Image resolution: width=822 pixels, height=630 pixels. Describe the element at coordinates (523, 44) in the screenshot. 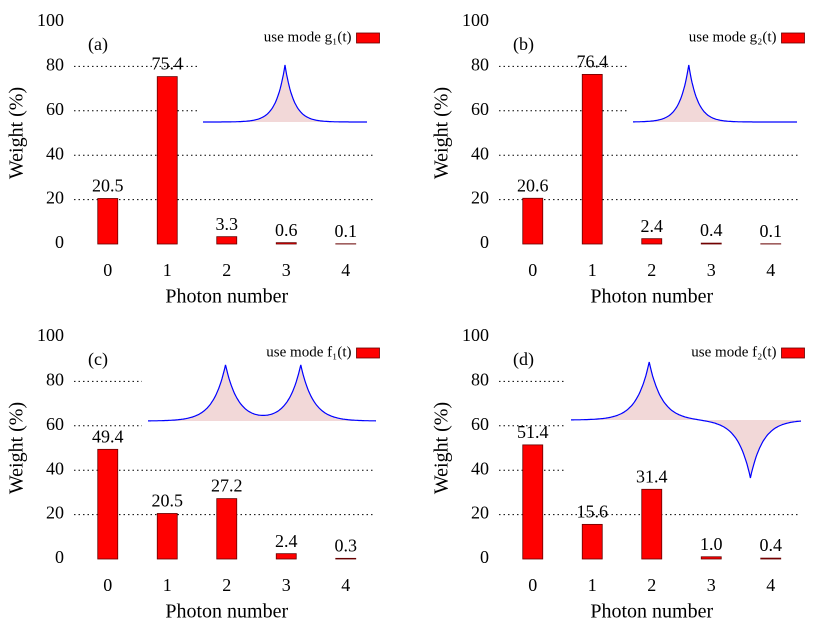

I see `panel-label: (b)` at that location.